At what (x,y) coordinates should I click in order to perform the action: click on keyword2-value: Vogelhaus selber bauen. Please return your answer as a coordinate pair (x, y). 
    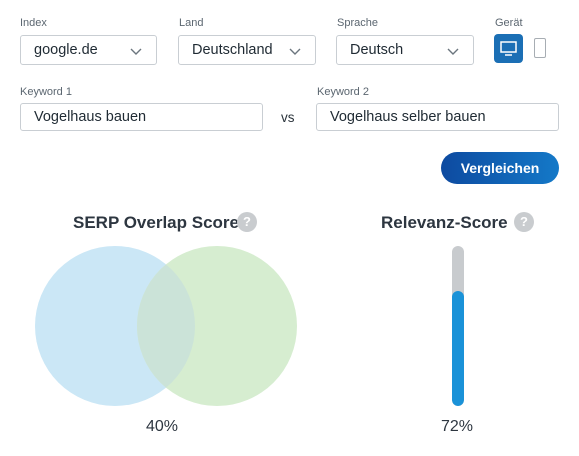
    Looking at the image, I should click on (408, 117).